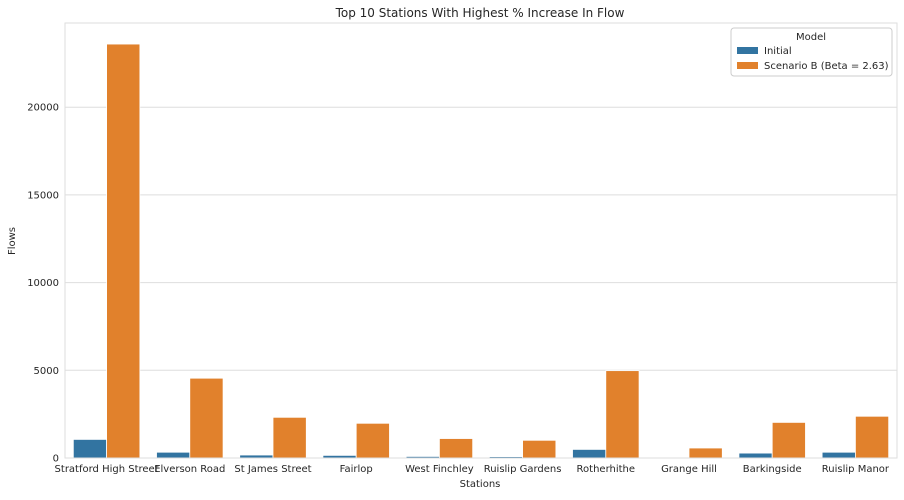 Image resolution: width=904 pixels, height=500 pixels. Describe the element at coordinates (43, 195) in the screenshot. I see `y-tick-label: 15000` at that location.